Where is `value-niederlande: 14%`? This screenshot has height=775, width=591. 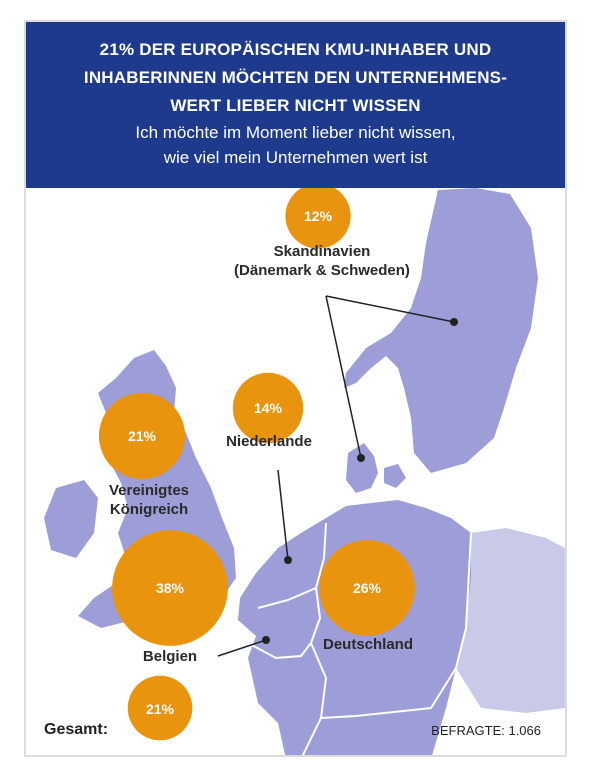
value-niederlande: 14% is located at coordinates (268, 408).